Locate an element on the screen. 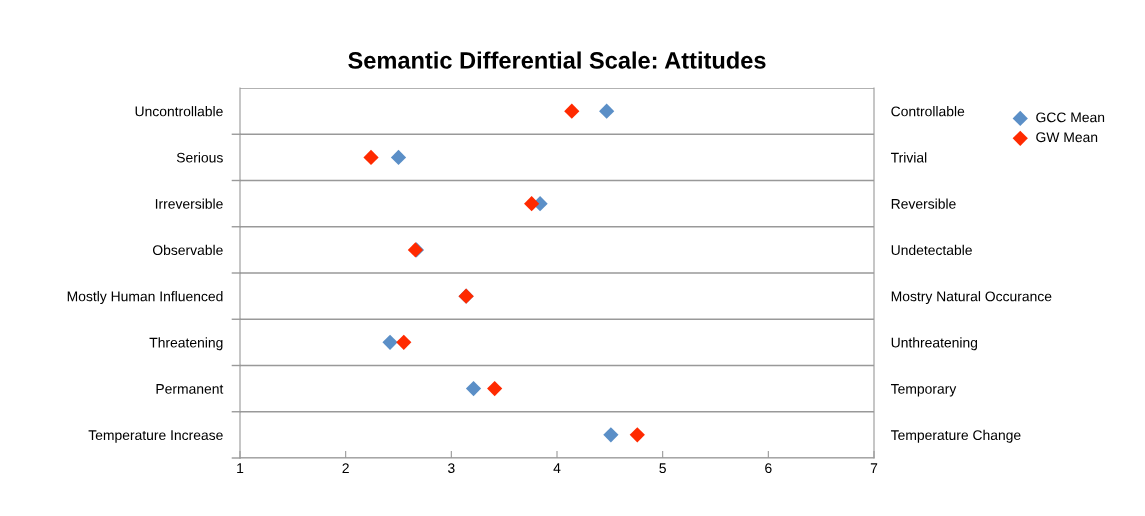 The height and width of the screenshot is (516, 1145). x-tick-label: 2 is located at coordinates (345, 468).